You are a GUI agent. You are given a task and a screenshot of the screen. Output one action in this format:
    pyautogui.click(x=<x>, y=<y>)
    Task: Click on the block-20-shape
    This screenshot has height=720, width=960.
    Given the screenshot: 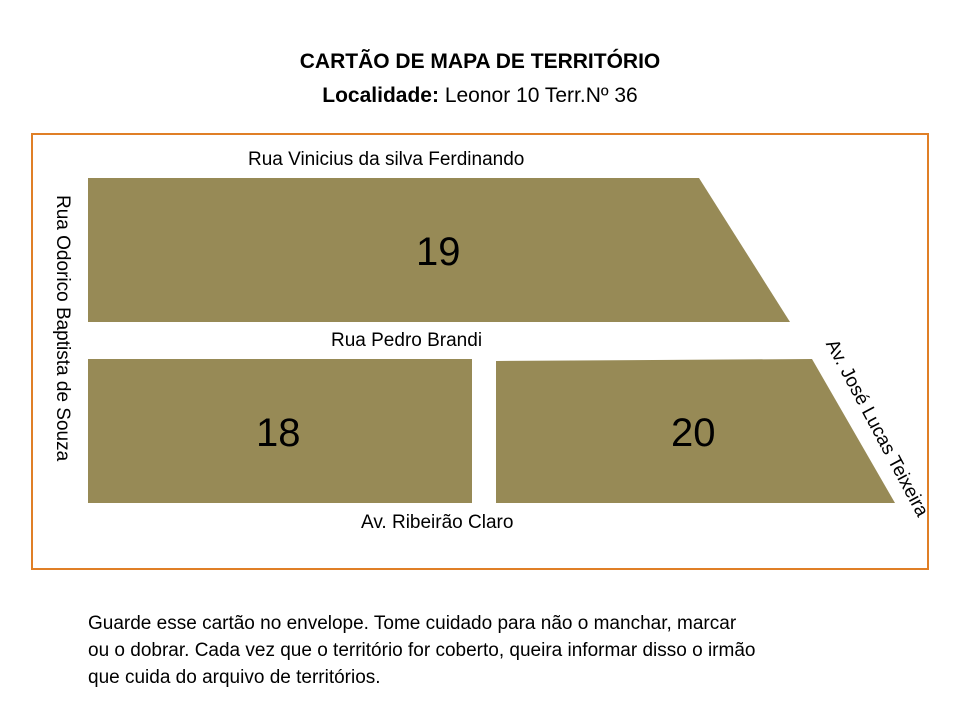 What is the action you would take?
    pyautogui.click(x=695, y=431)
    